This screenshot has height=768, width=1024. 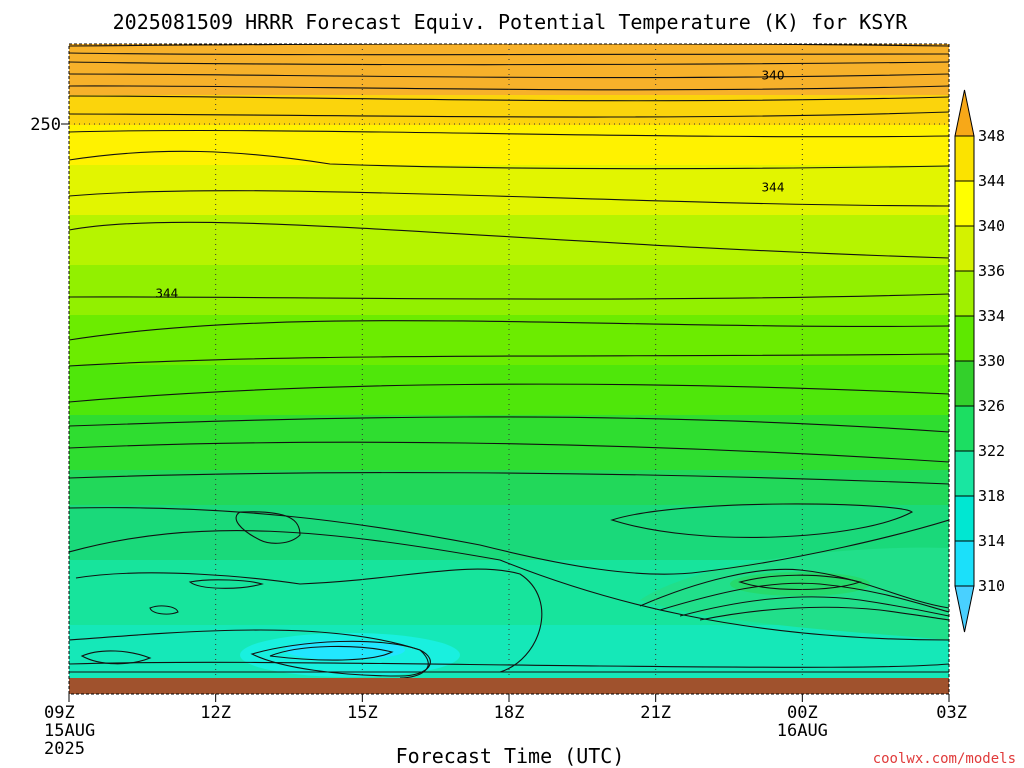 What do you see at coordinates (991, 136) in the screenshot?
I see `colorbar-label: 348` at bounding box center [991, 136].